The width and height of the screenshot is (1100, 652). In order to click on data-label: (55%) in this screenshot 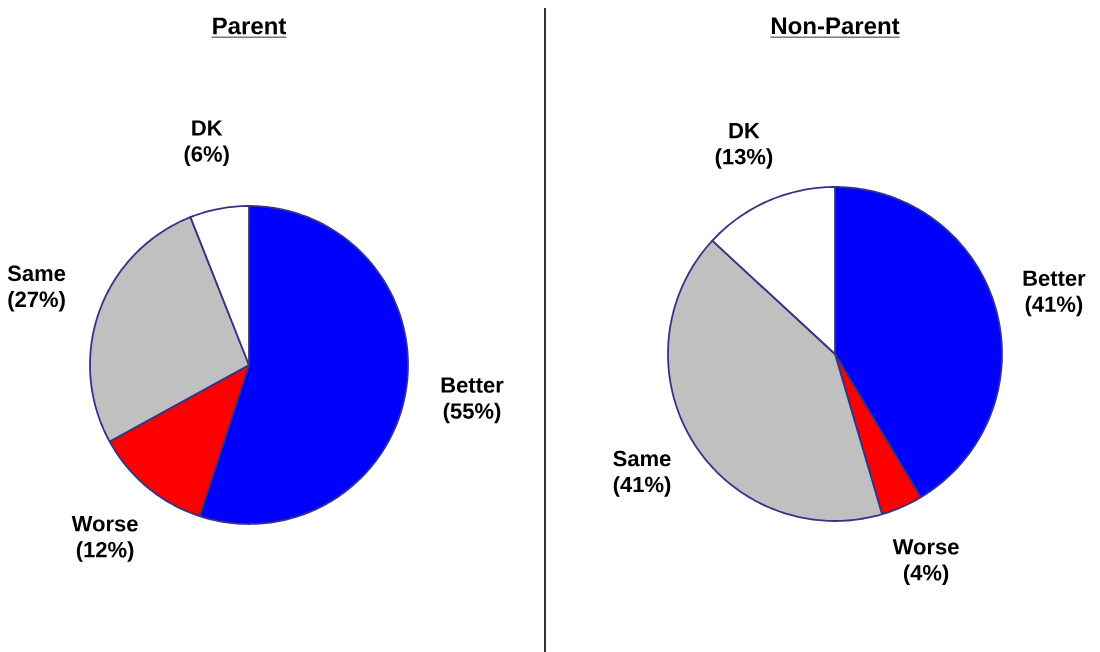, I will do `click(472, 413)`.